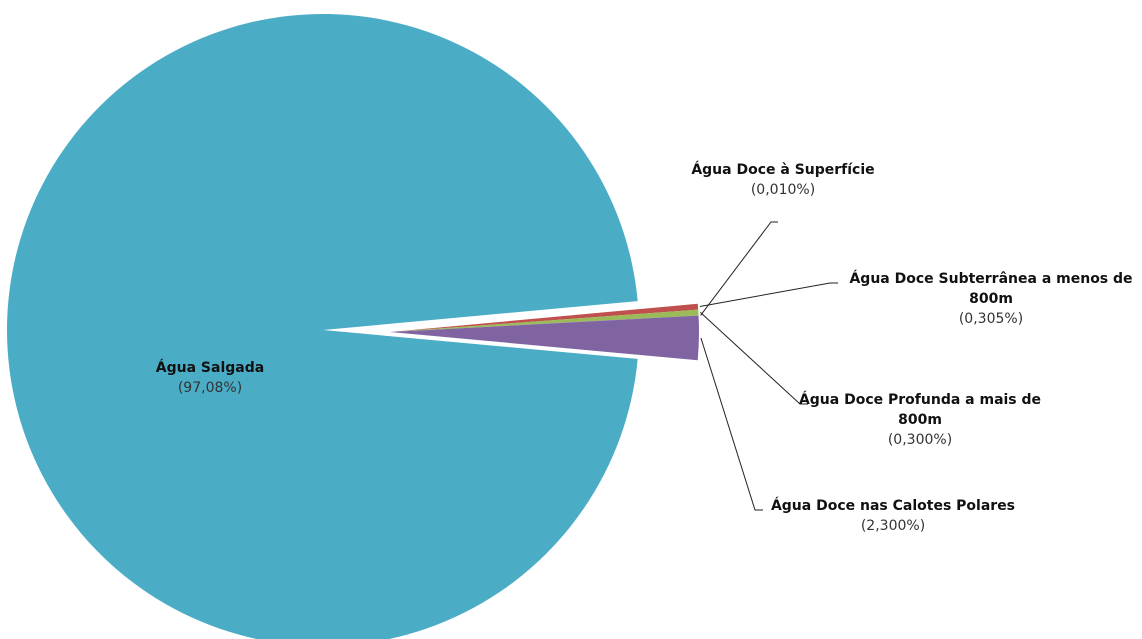 The image size is (1142, 639). I want to click on label-superficie: Água Doce à Superfície (0,010%), so click(782, 179).